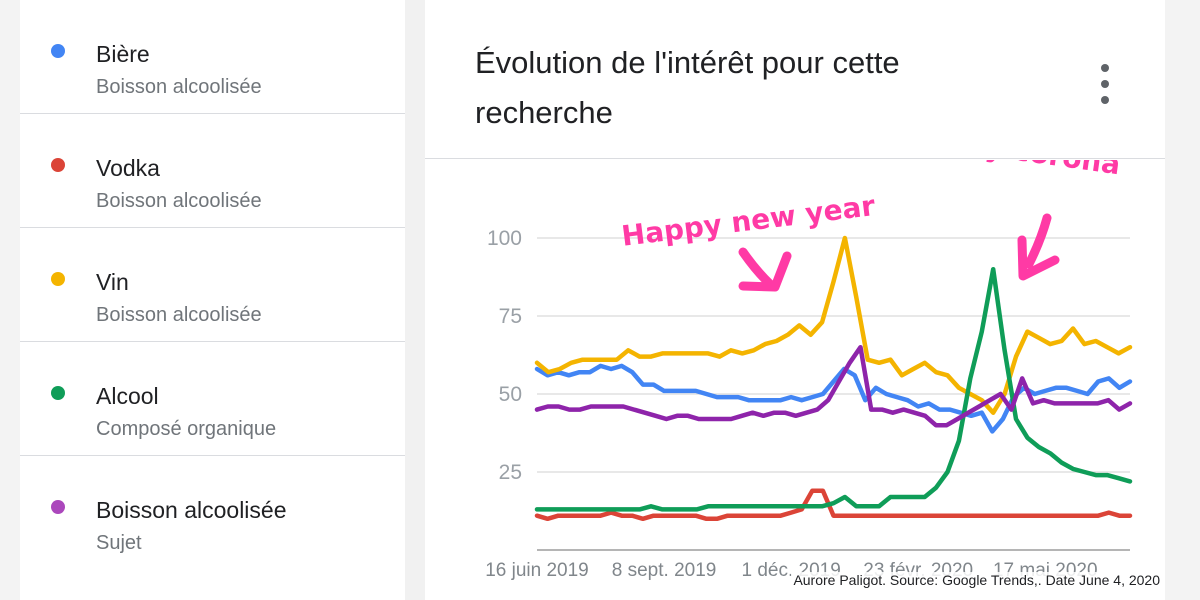 This screenshot has width=1200, height=600. Describe the element at coordinates (415, 300) in the screenshot. I see `background-gap` at that location.